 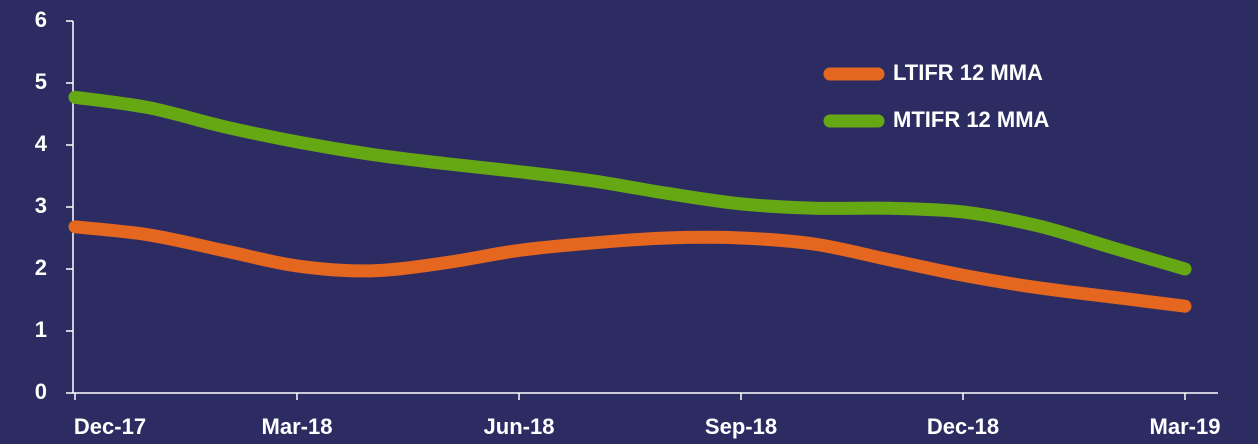 I want to click on y-tick-label: 6, so click(x=41, y=19).